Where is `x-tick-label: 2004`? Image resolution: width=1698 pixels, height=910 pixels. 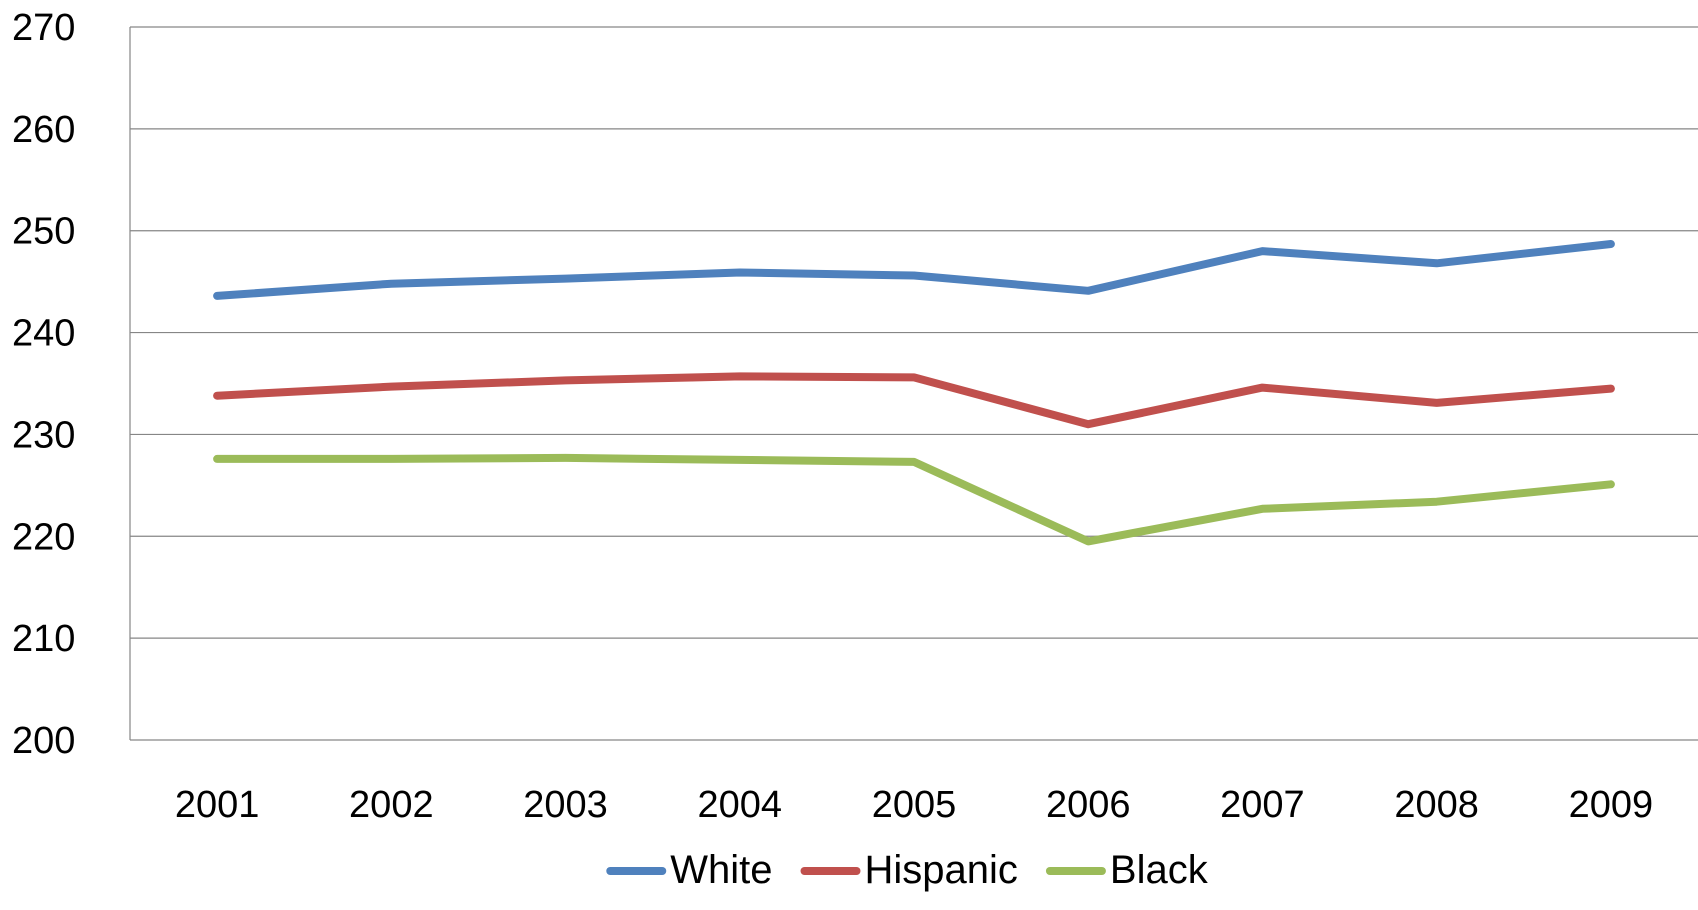
x-tick-label: 2004 is located at coordinates (740, 805).